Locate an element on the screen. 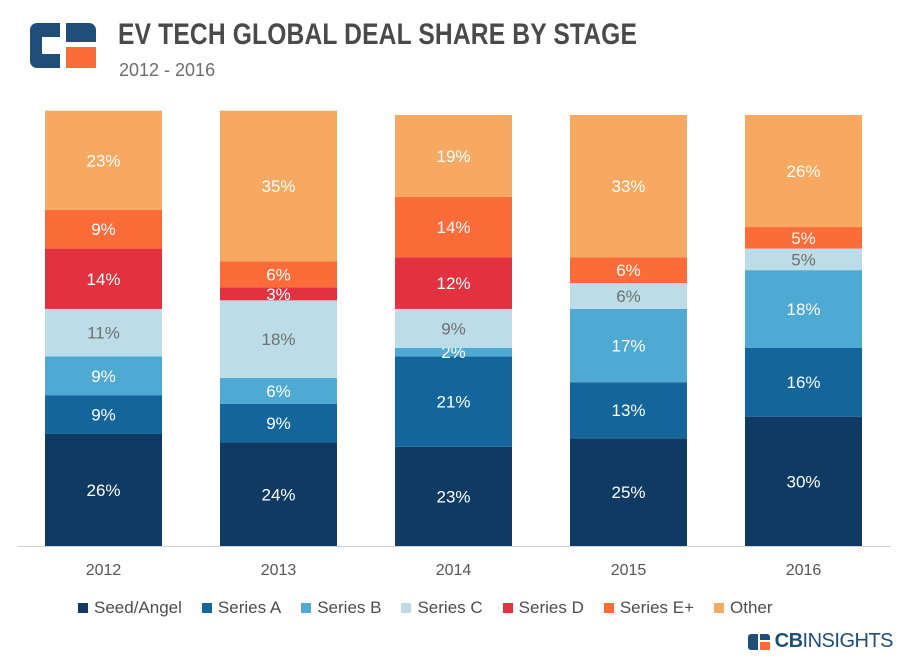 The width and height of the screenshot is (909, 659). brand-footer: CBINSIGHTS is located at coordinates (820, 641).